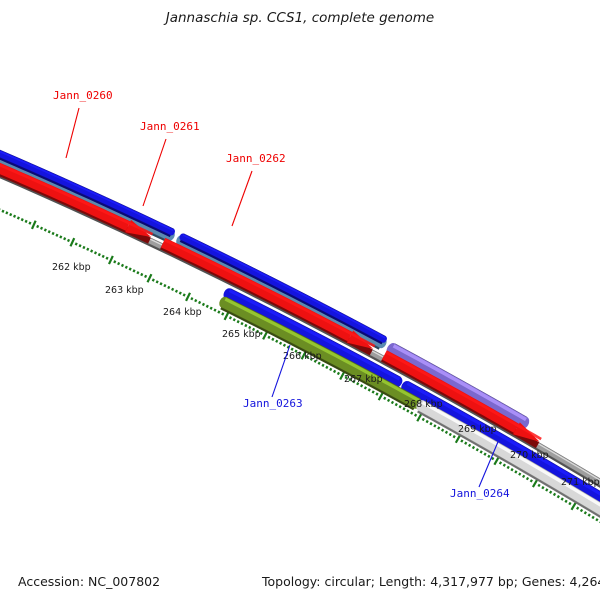 The width and height of the screenshot is (600, 600). I want to click on feature-red-b, so click(267, 296).